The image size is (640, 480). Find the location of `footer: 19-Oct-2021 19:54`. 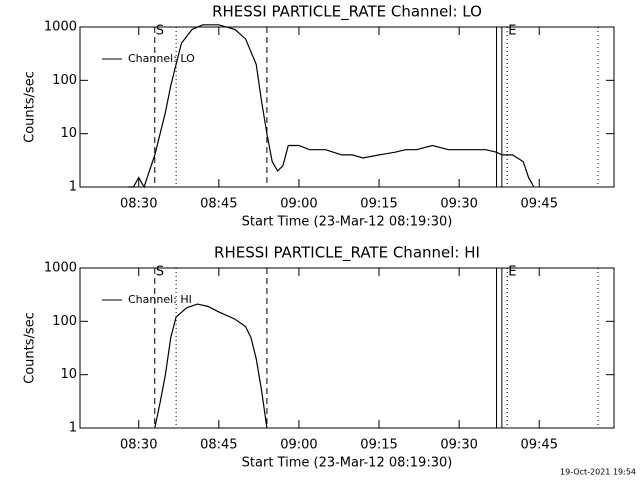

footer: 19-Oct-2021 19:54 is located at coordinates (598, 472).